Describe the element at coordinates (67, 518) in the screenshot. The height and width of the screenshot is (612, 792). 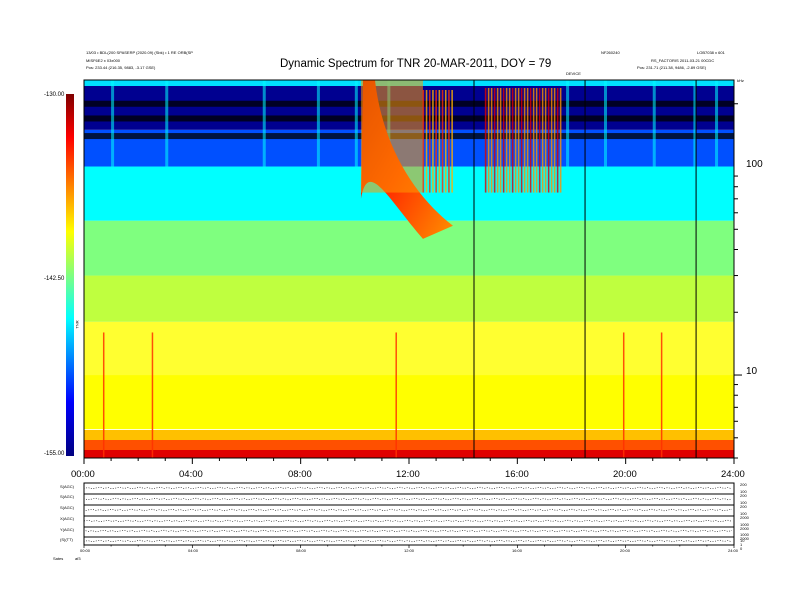
I see `sub-row-label-4: X(AGC)` at that location.